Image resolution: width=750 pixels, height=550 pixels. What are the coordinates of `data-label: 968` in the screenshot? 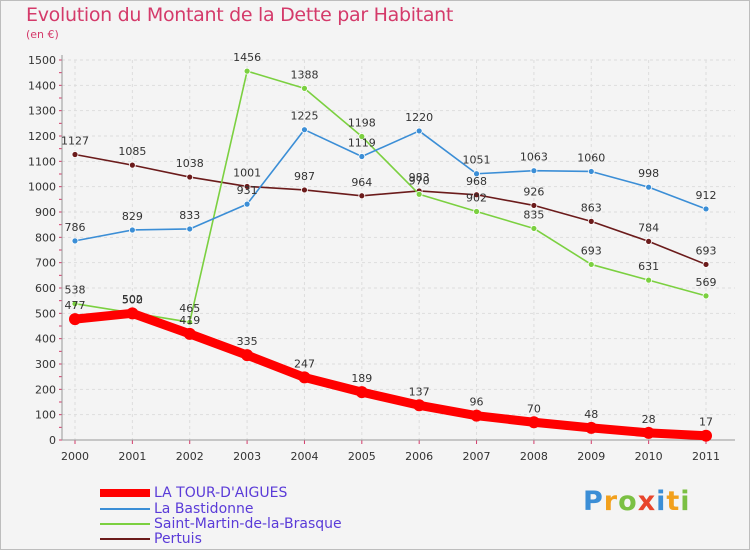 It's located at (476, 181).